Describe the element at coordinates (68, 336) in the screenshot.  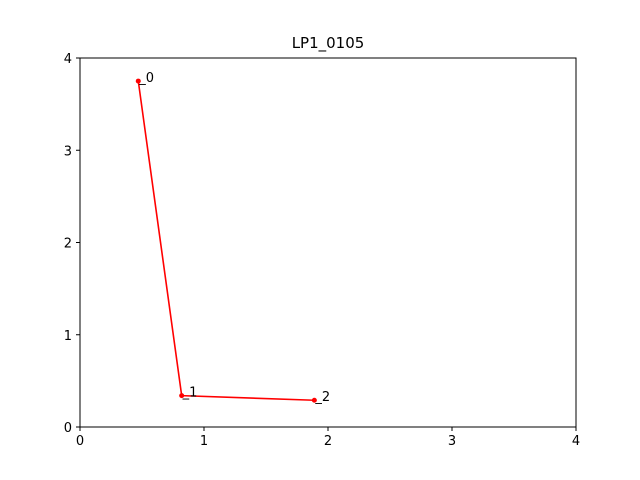
I see `y-tick-label: 1` at that location.